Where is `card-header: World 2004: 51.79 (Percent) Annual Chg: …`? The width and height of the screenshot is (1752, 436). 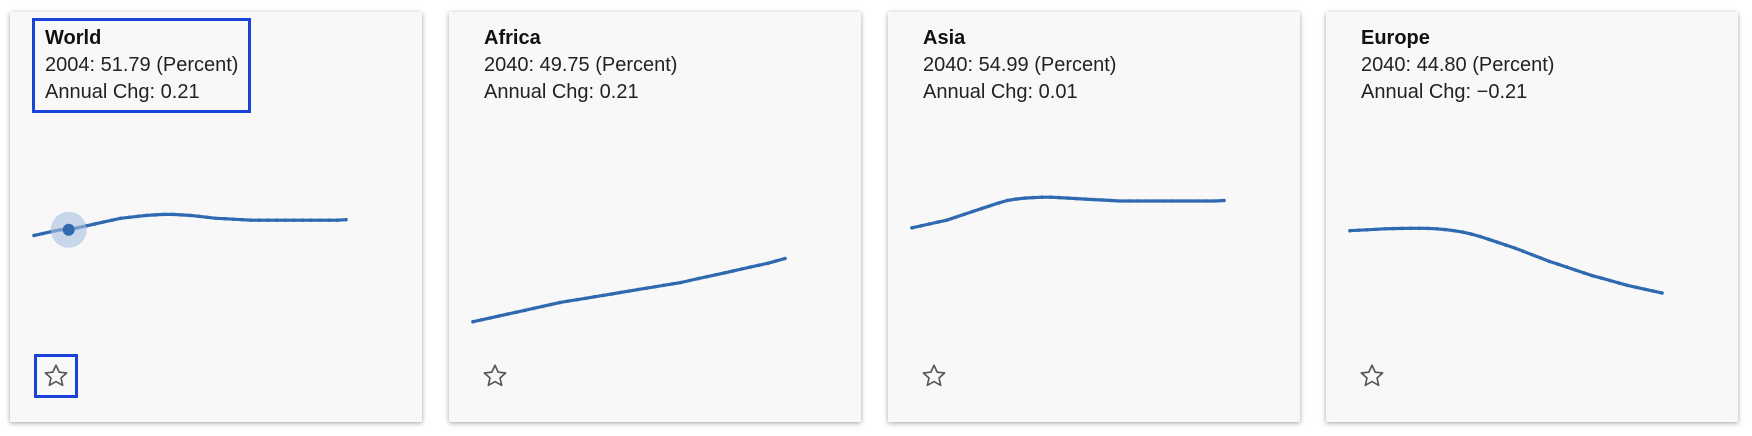 card-header: World 2004: 51.79 (Percent) Annual Chg: … is located at coordinates (142, 65).